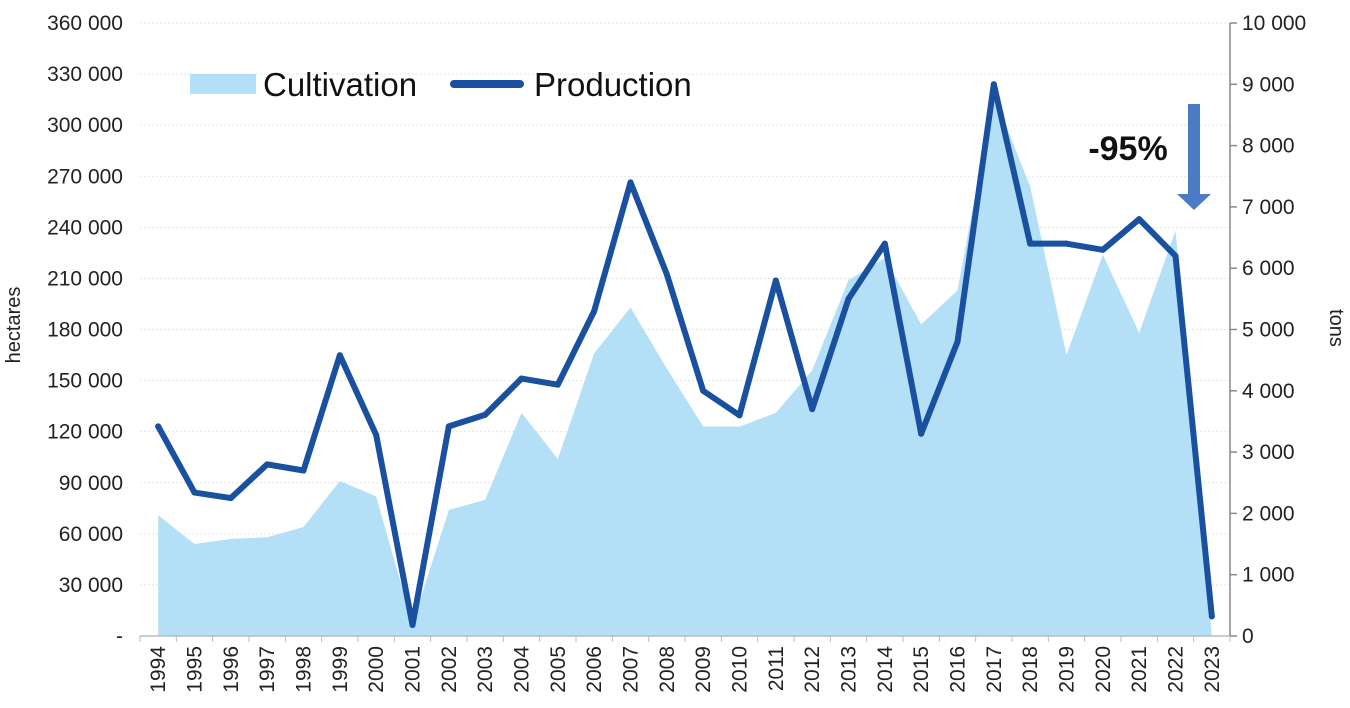  I want to click on y-left-axis-title: hectares, so click(14, 325).